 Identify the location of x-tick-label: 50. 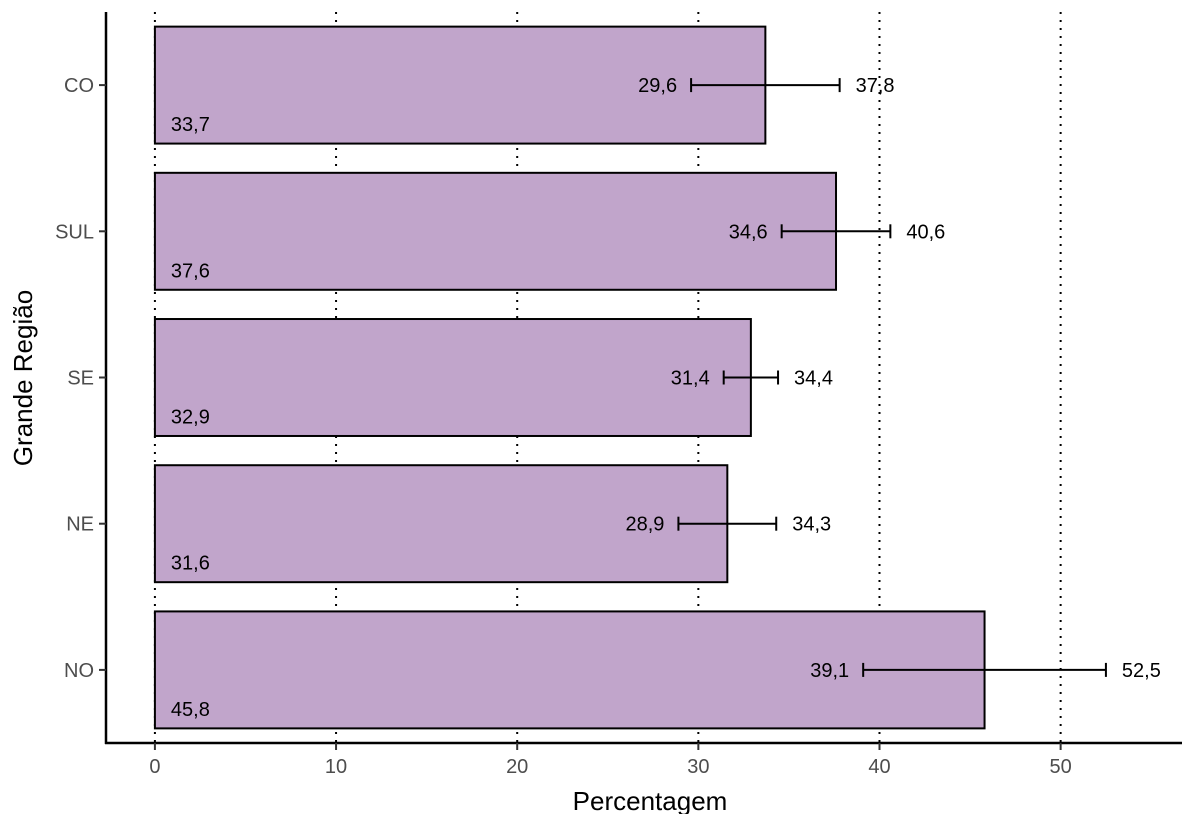
(1061, 767).